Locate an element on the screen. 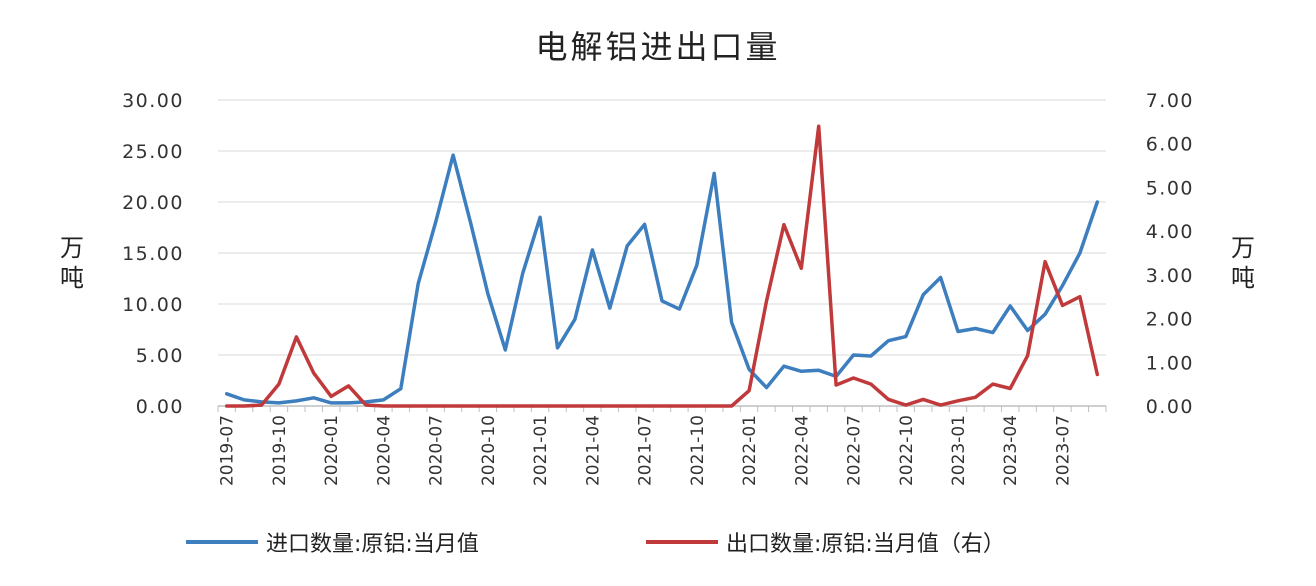  left-tick-label: 20.00 is located at coordinates (153, 203).